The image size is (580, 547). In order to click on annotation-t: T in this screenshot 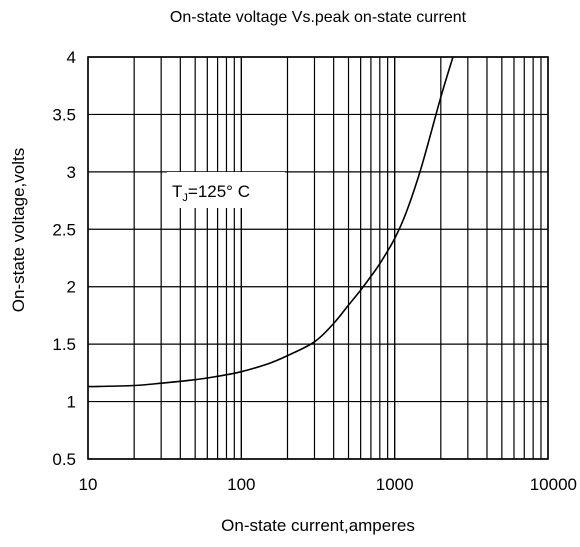, I will do `click(177, 191)`.